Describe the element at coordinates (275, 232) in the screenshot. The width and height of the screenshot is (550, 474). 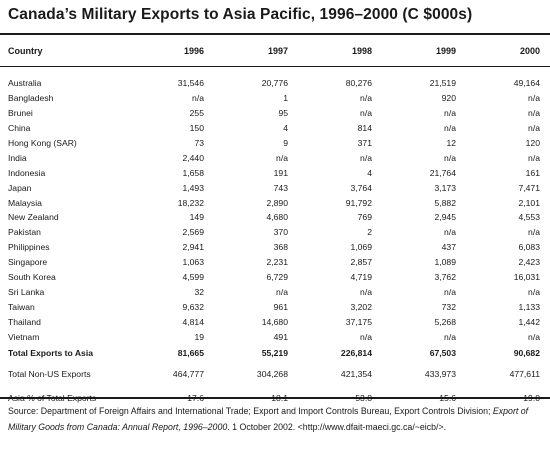
I see `table-row: Pakistan 2,569 370 2 n/a n/a` at that location.